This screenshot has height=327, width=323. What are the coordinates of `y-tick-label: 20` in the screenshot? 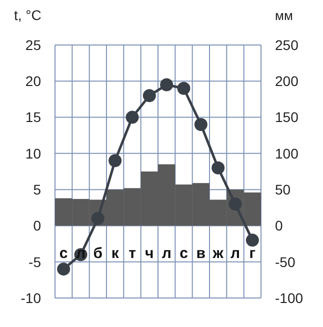 It's located at (33, 81).